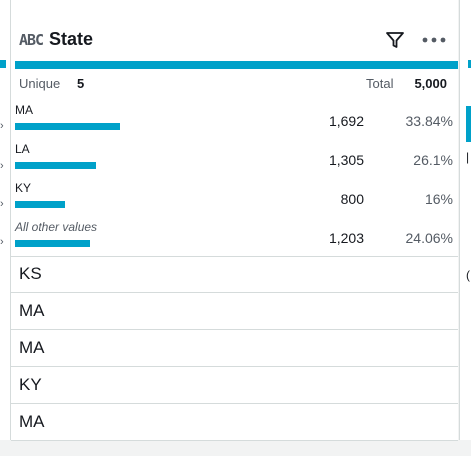  Describe the element at coordinates (395, 40) in the screenshot. I see `filter-icon` at that location.